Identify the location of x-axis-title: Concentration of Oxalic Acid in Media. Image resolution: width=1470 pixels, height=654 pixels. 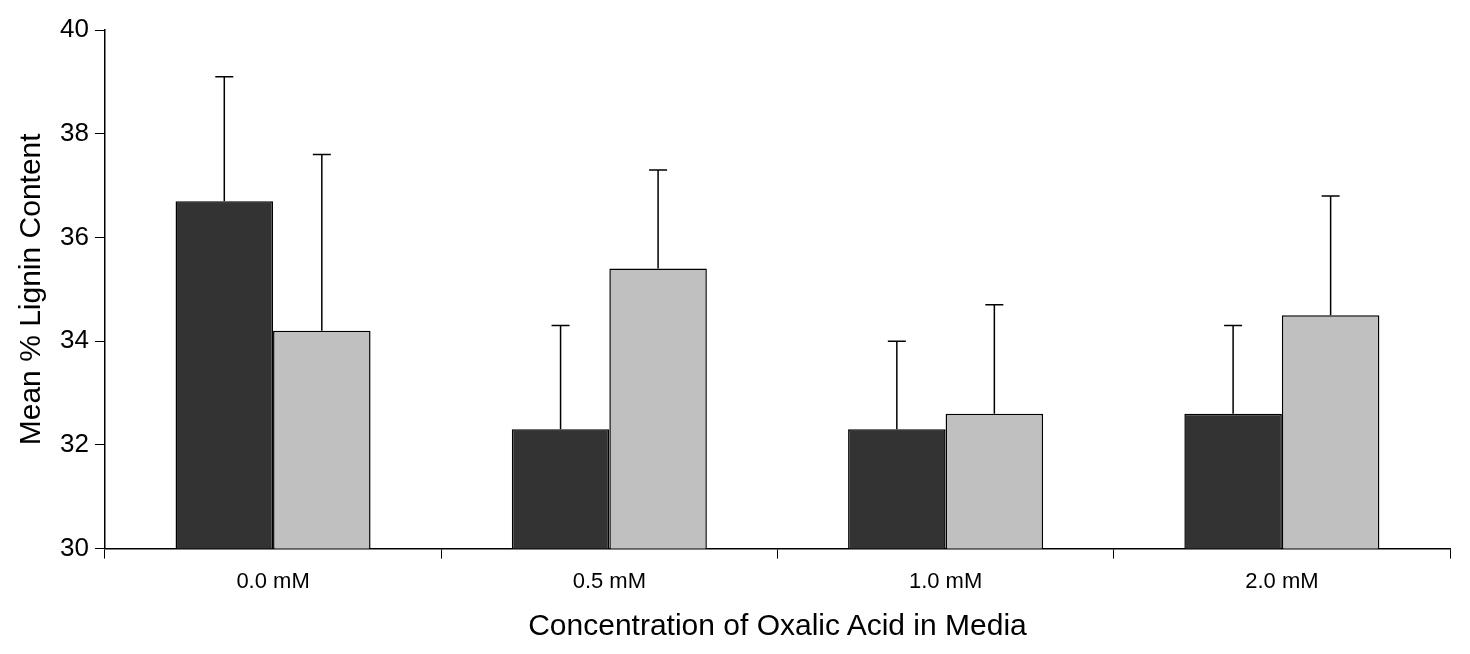
(778, 625).